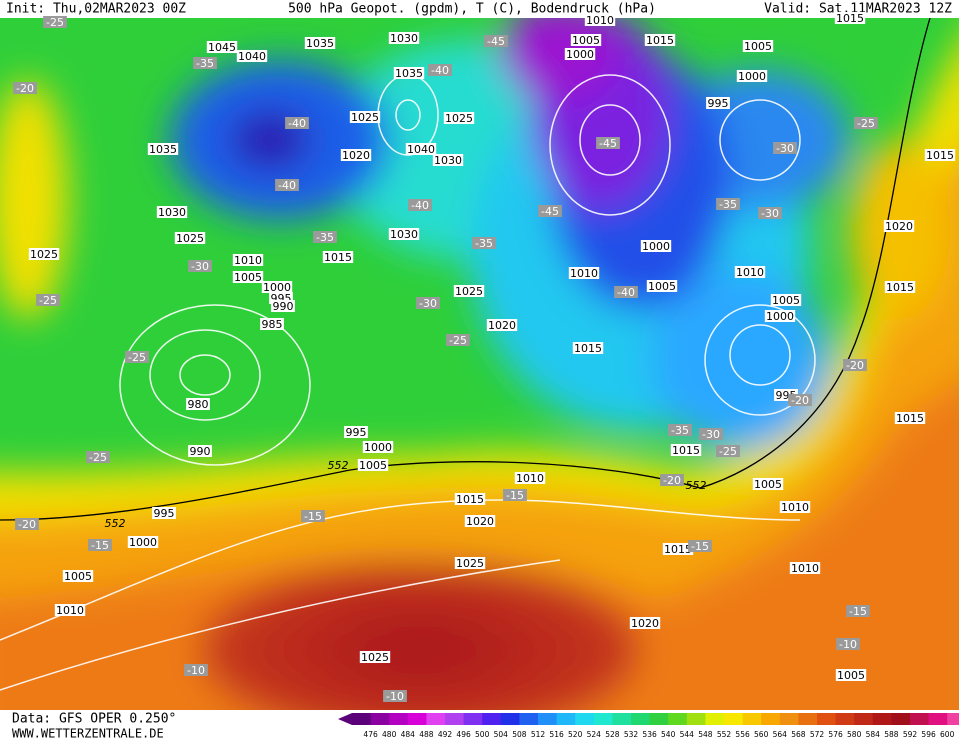  What do you see at coordinates (198, 404) in the screenshot?
I see `isobar-label: 980` at bounding box center [198, 404].